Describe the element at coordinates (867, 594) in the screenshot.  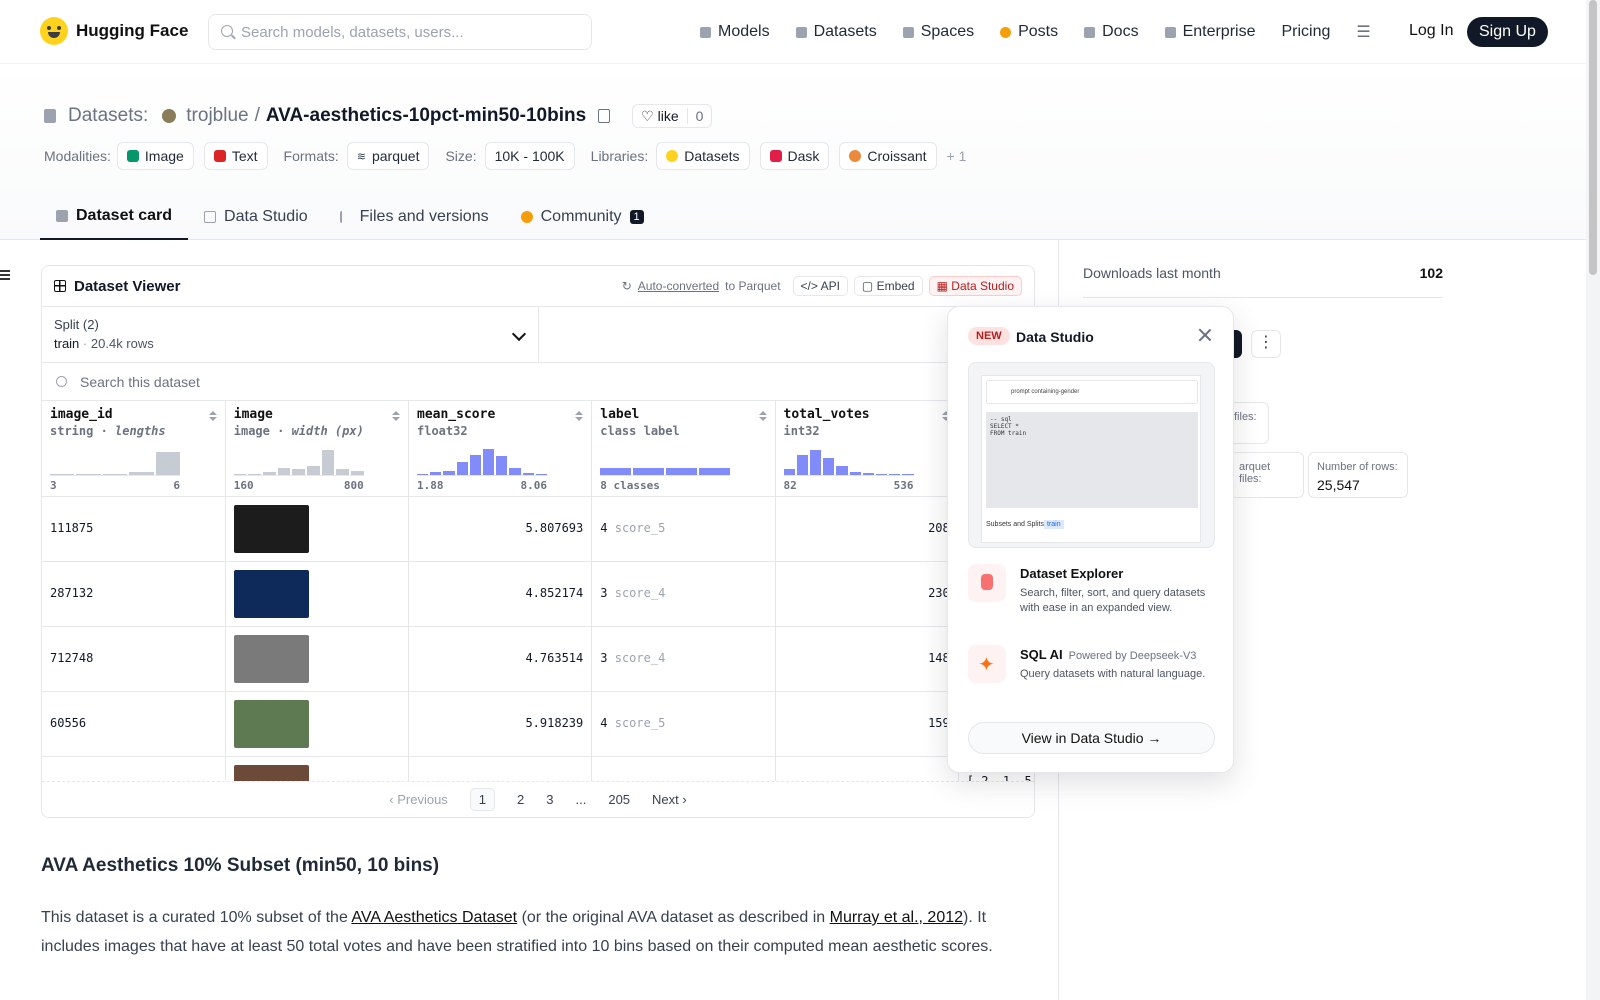
I see `cell-total-votes: 230` at that location.